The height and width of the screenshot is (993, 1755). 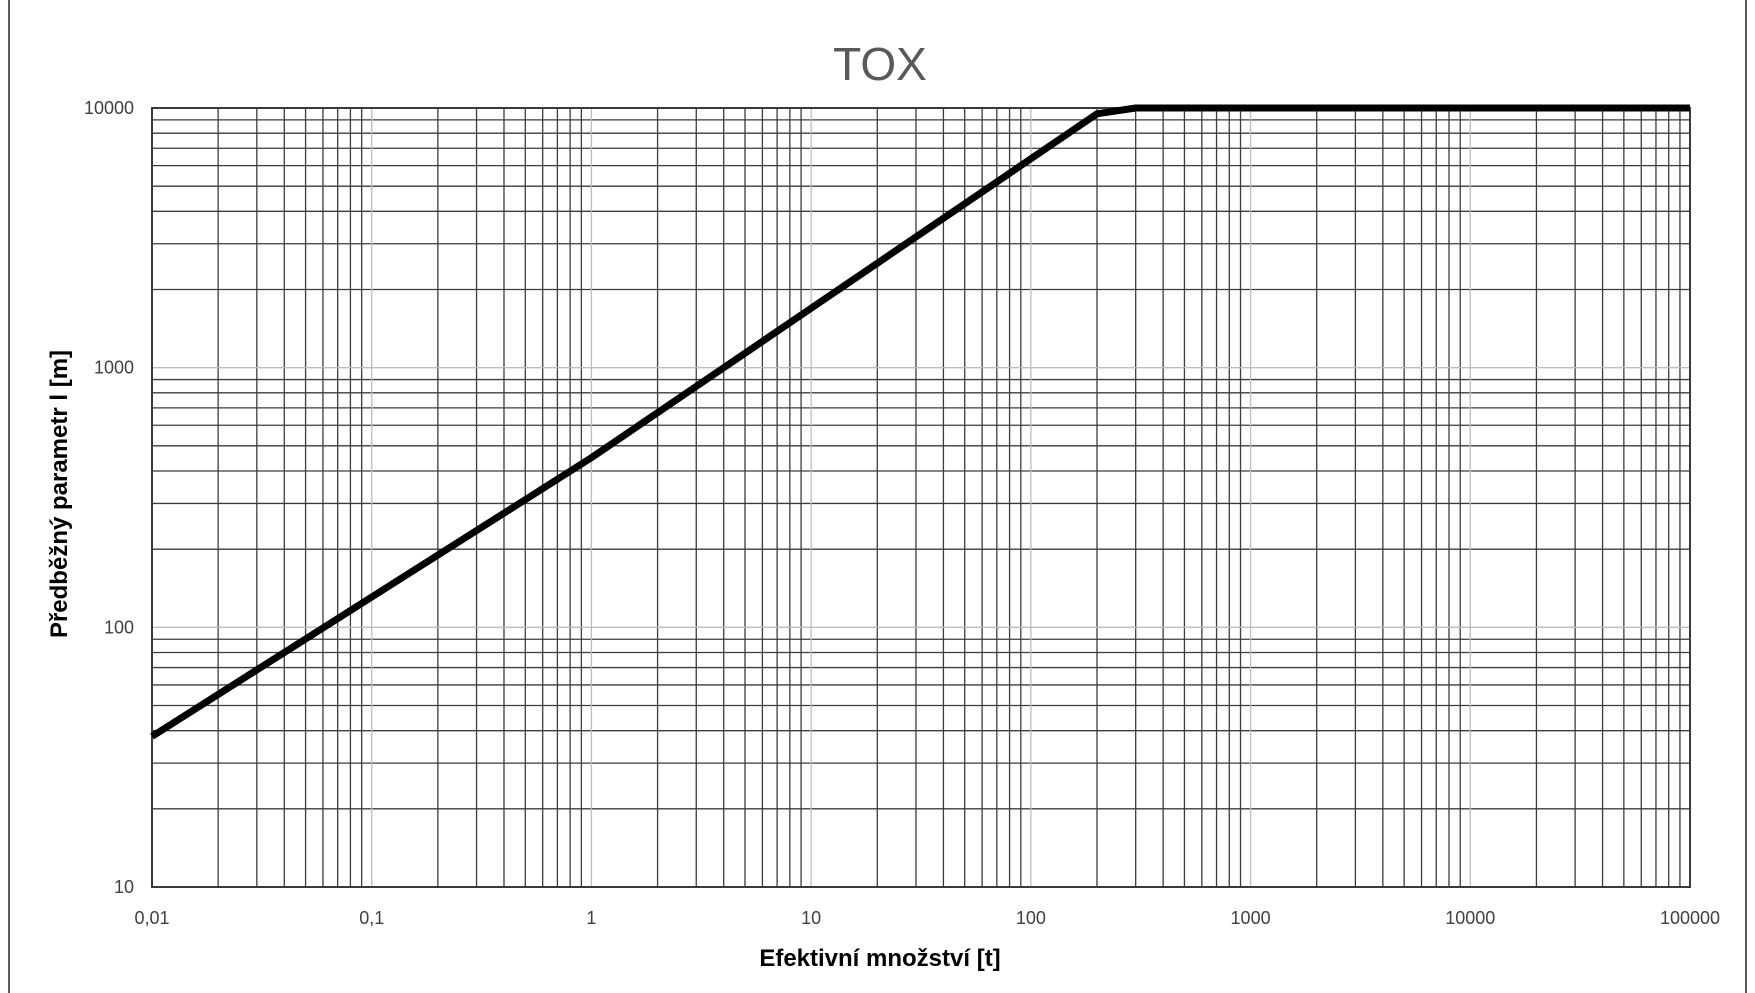 What do you see at coordinates (1470, 918) in the screenshot?
I see `x-tick-label: 10000` at bounding box center [1470, 918].